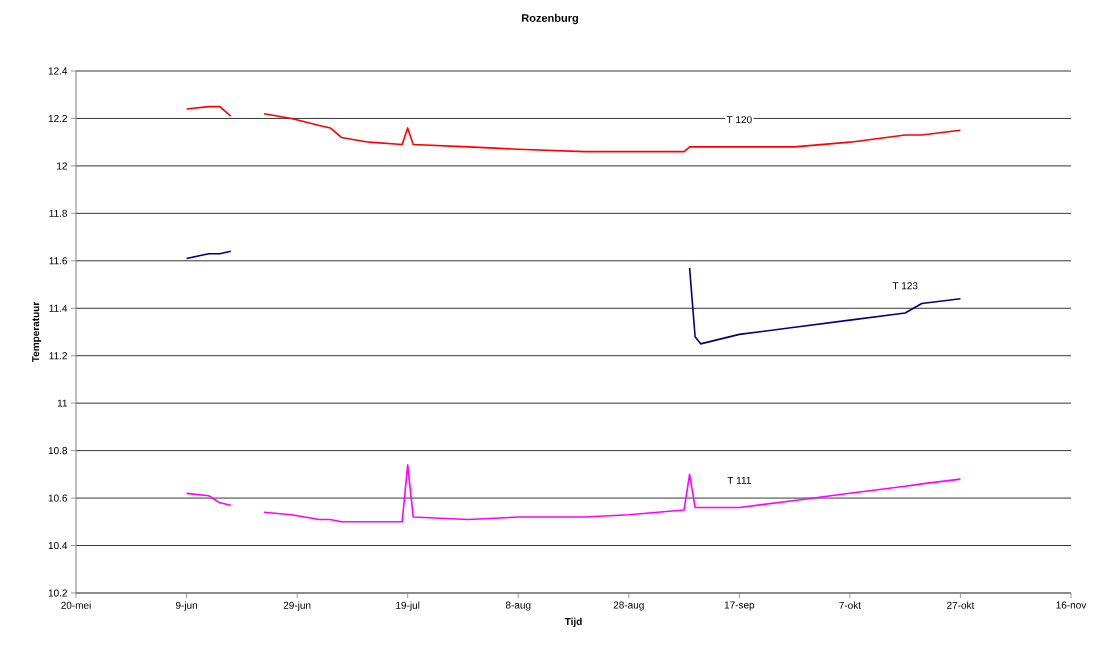 Image resolution: width=1100 pixels, height=655 pixels. I want to click on y-tick-label: 10.6, so click(58, 498).